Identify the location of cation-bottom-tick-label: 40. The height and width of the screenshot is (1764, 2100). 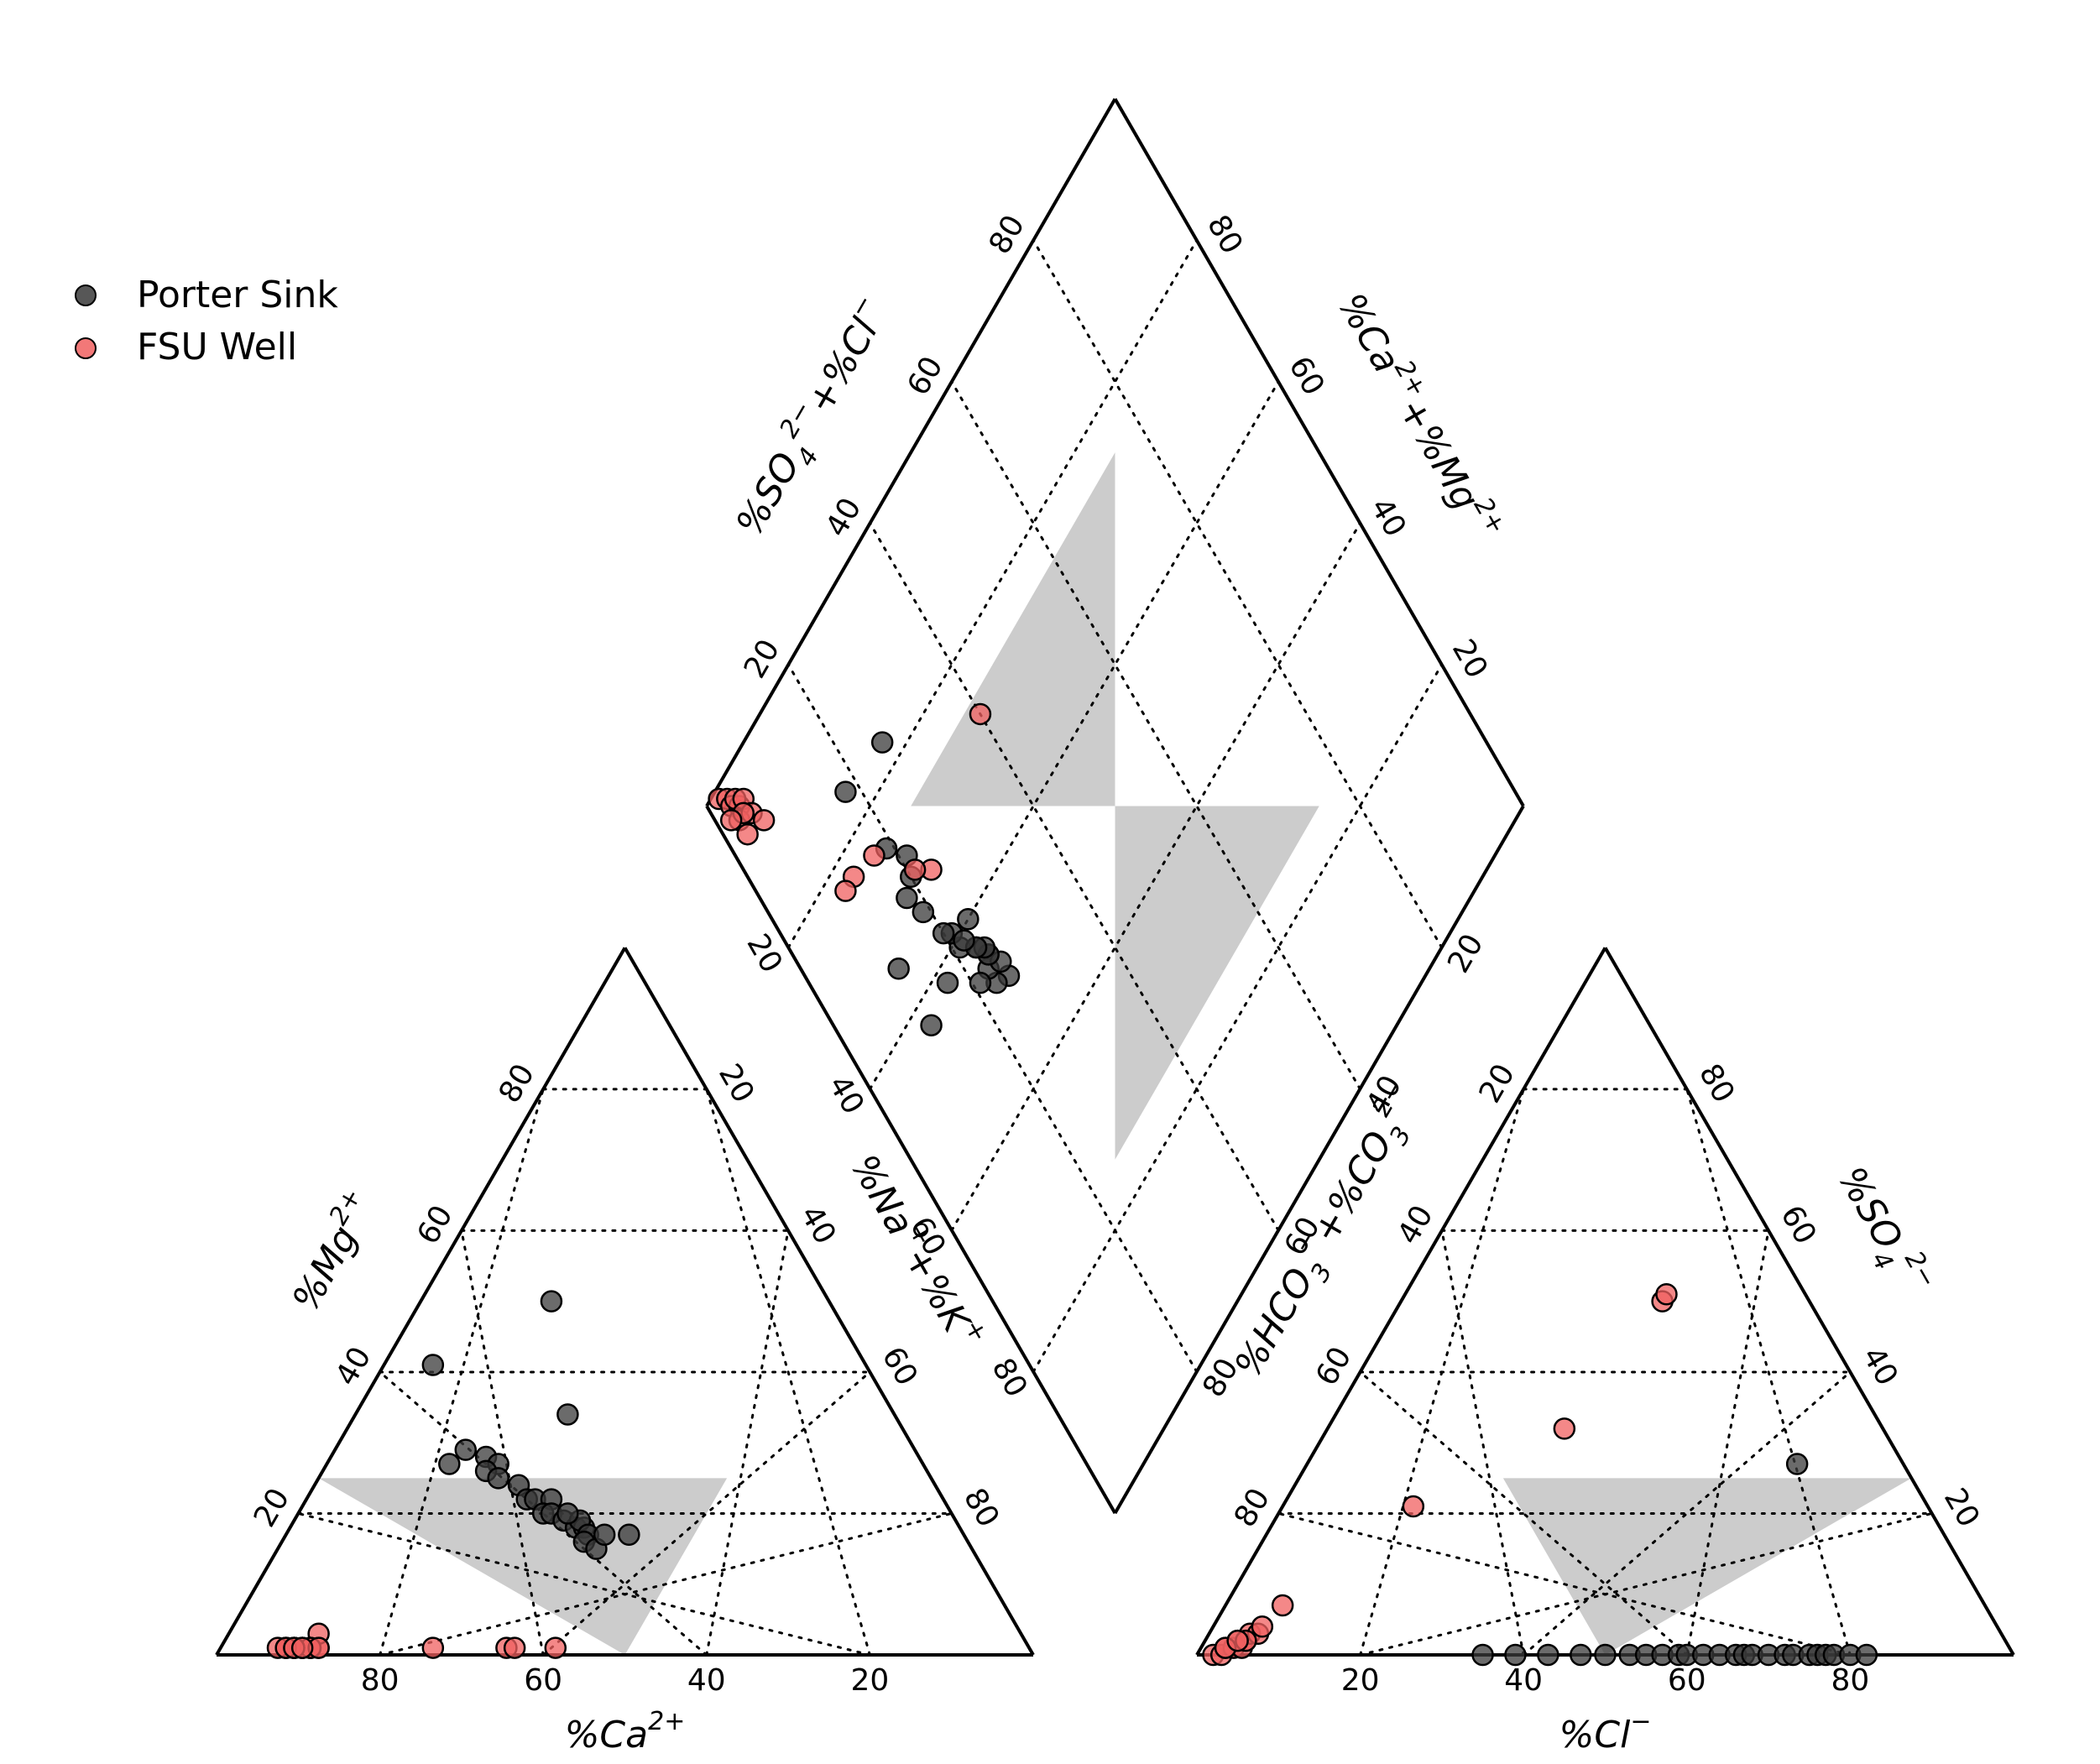
(706, 1680).